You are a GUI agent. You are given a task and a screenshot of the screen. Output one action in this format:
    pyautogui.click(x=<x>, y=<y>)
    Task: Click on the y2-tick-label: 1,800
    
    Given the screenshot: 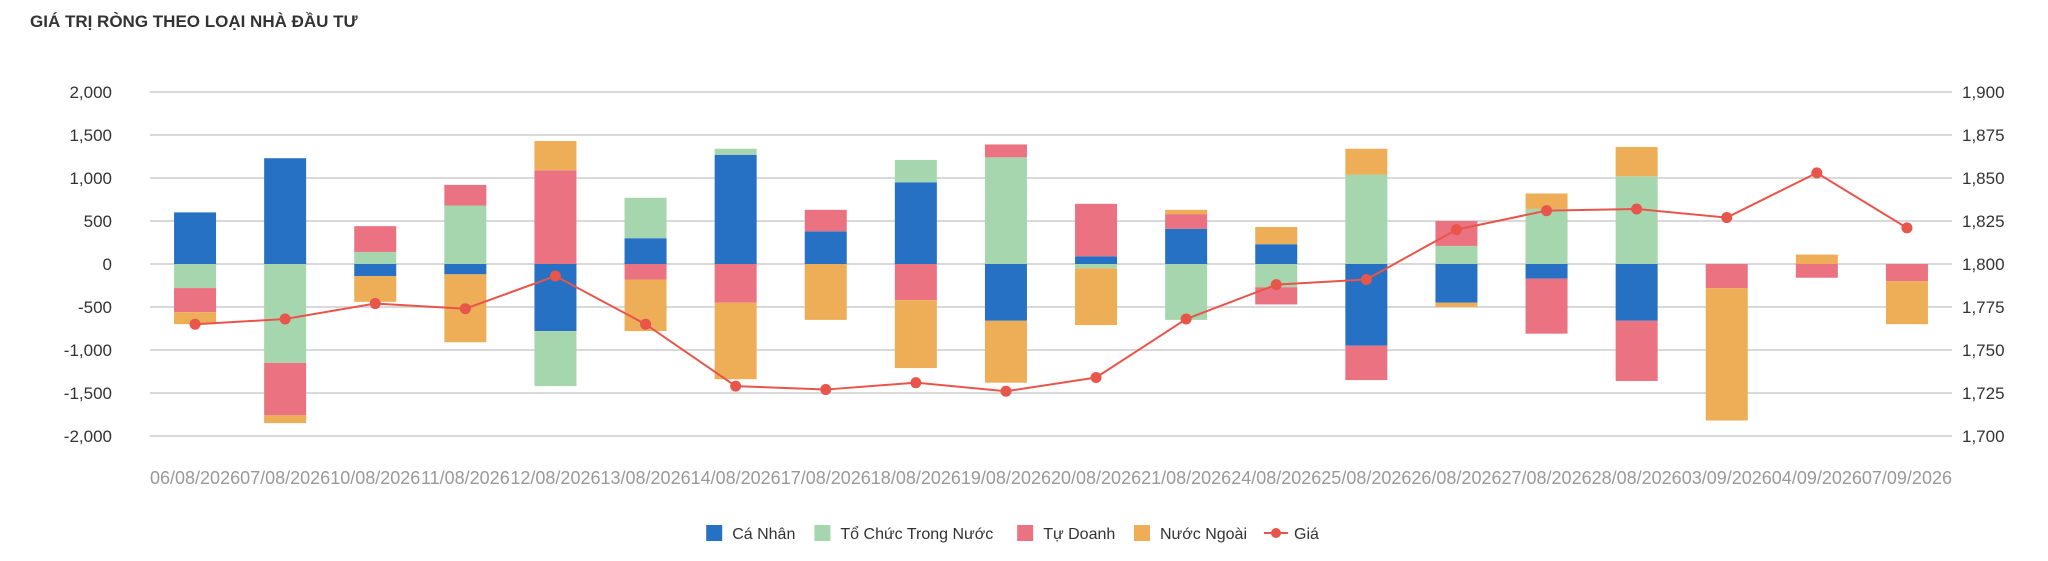 What is the action you would take?
    pyautogui.click(x=1983, y=264)
    